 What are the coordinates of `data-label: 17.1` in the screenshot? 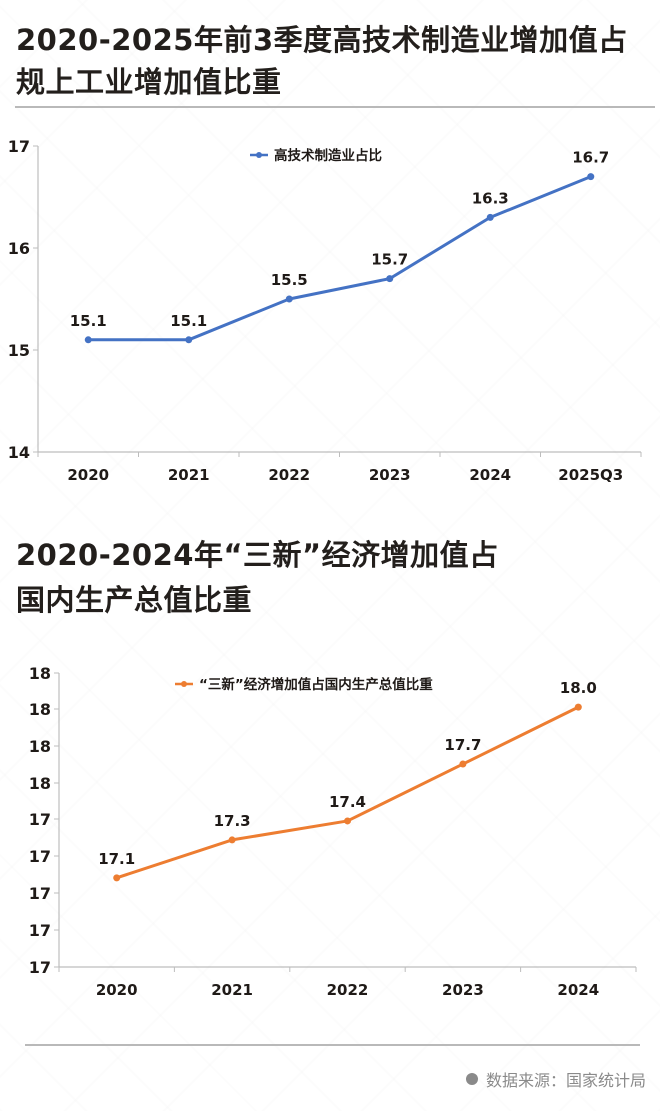 It's located at (116, 859).